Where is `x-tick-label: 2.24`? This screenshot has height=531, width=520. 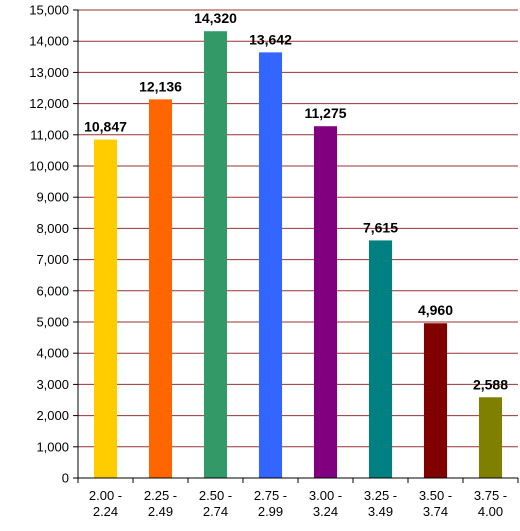
x-tick-label: 2.24 is located at coordinates (105, 511).